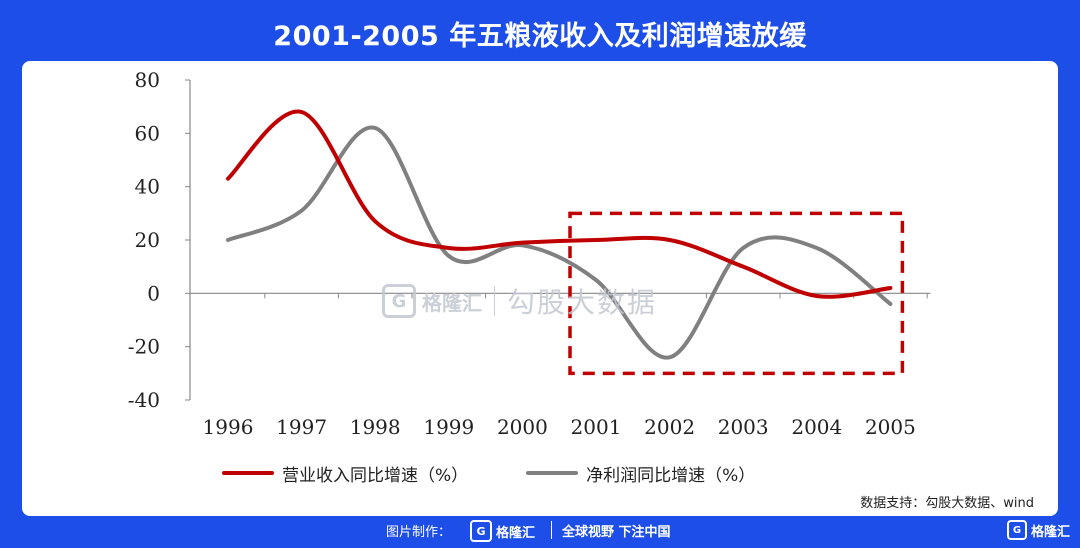 The height and width of the screenshot is (548, 1080). Describe the element at coordinates (551, 530) in the screenshot. I see `footer-divider` at that location.